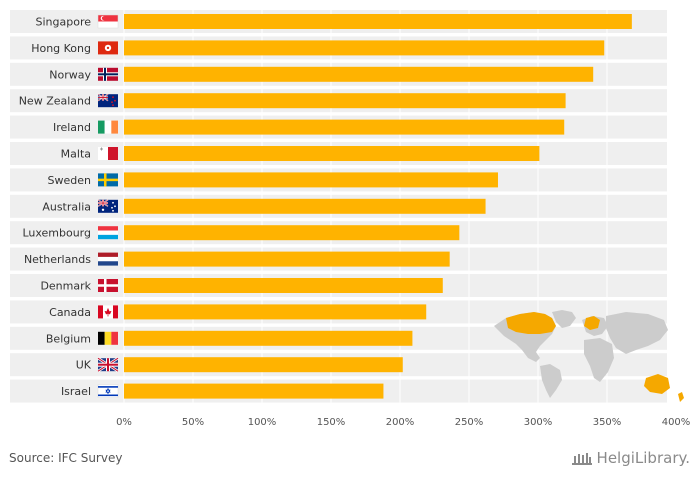  Describe the element at coordinates (108, 74) in the screenshot. I see `norway-flag` at that location.